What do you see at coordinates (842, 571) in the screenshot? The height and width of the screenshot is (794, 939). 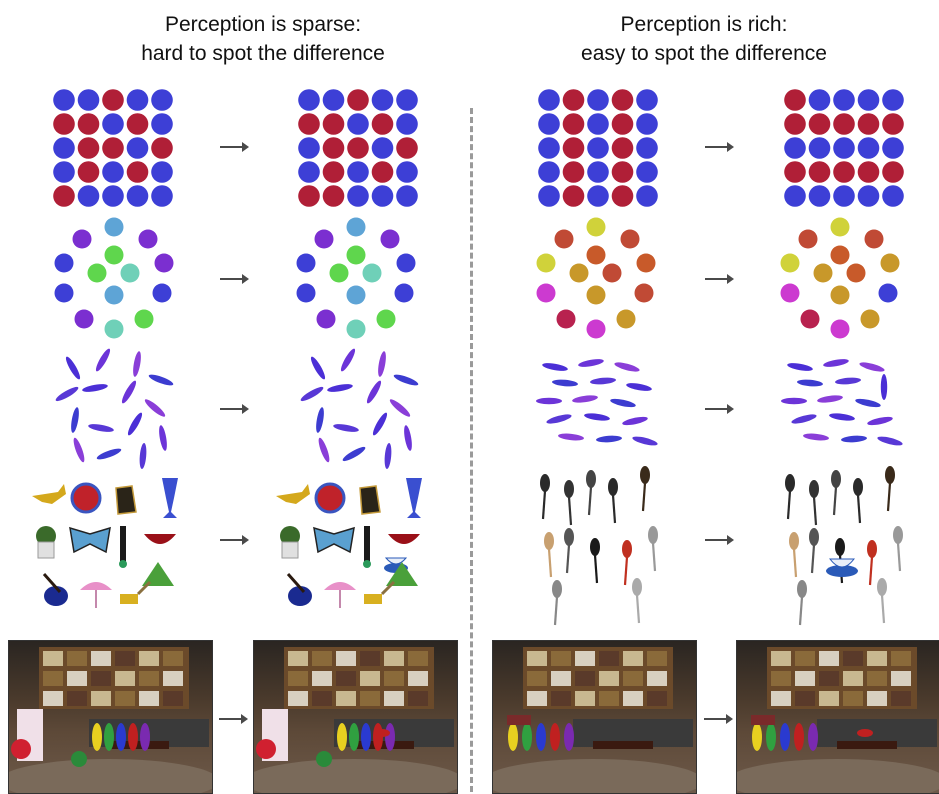 I see `teacup` at bounding box center [842, 571].